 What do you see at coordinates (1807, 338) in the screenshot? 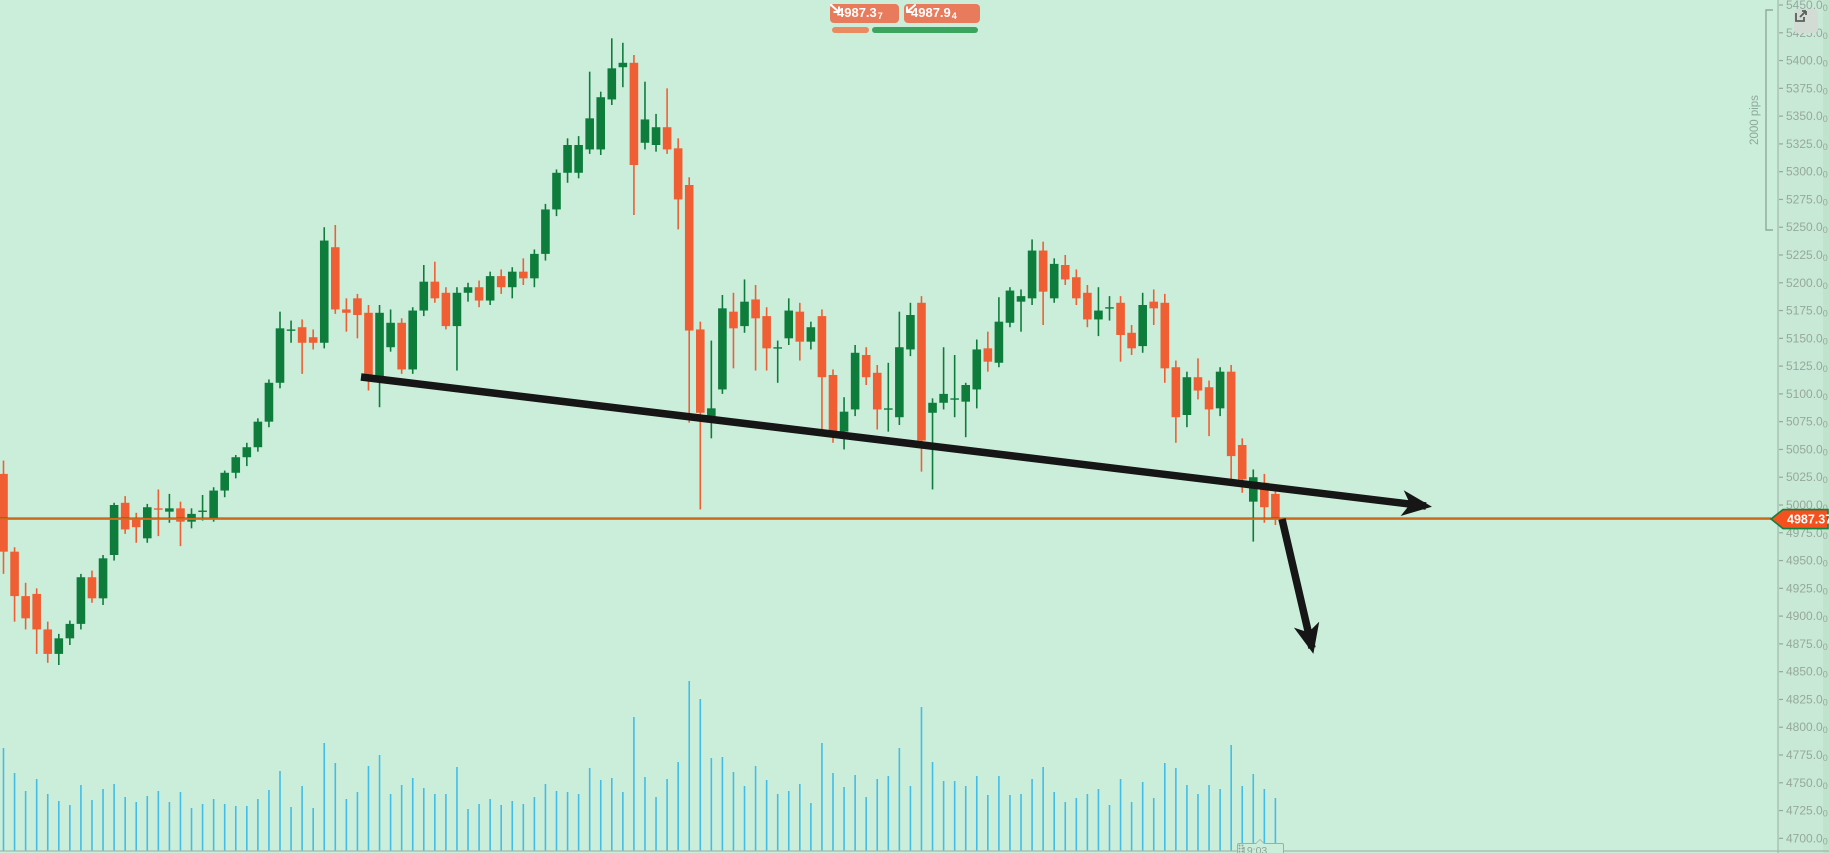
I see `axis-price-label: 5150.00` at bounding box center [1807, 338].